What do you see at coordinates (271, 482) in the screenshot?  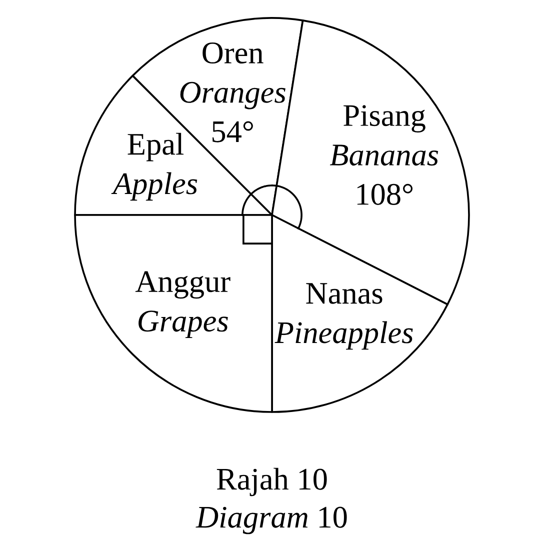 I see `text: Rajah 10` at bounding box center [271, 482].